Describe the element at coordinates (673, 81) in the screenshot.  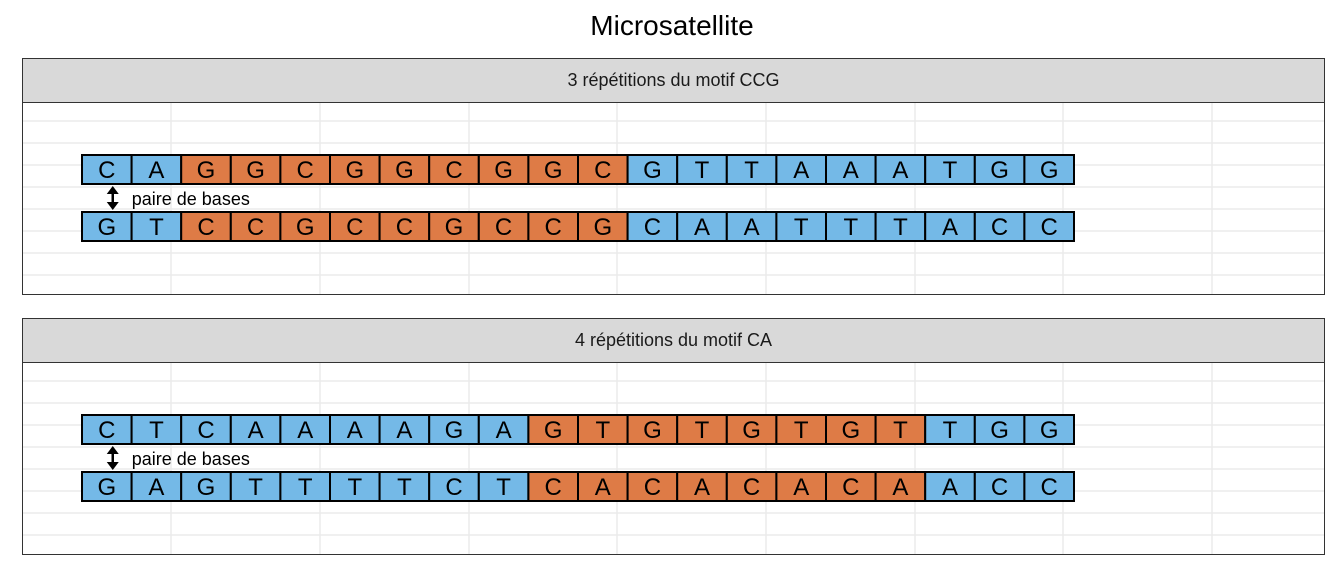
I see `panel-strip-ccg: 3 répétitions du motif CCG` at that location.